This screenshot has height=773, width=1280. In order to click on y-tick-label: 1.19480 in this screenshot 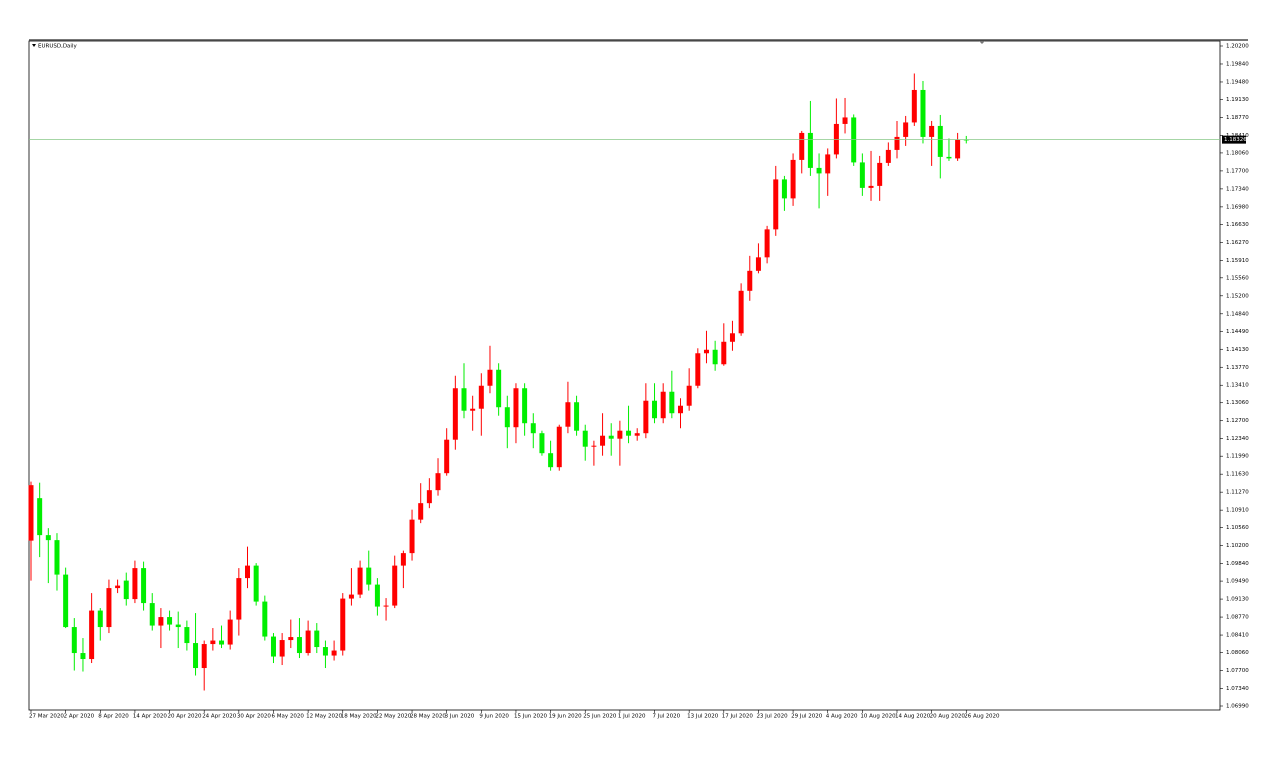, I will do `click(1237, 82)`.